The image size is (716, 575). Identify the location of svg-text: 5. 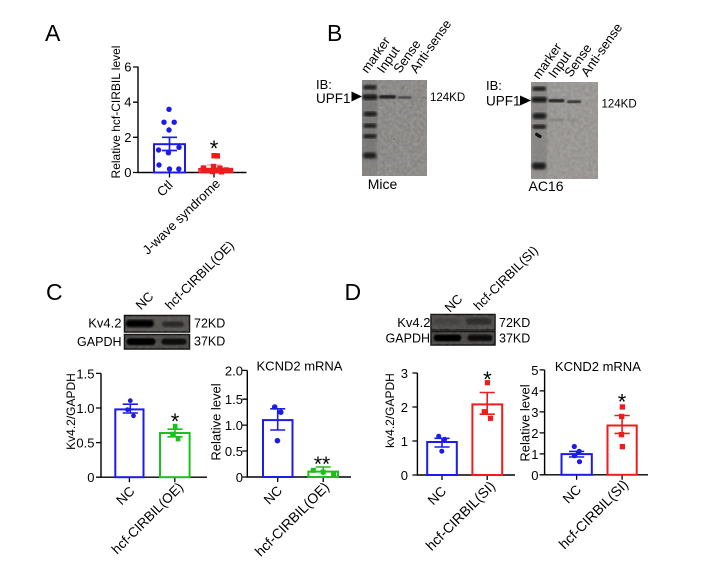
(534, 370).